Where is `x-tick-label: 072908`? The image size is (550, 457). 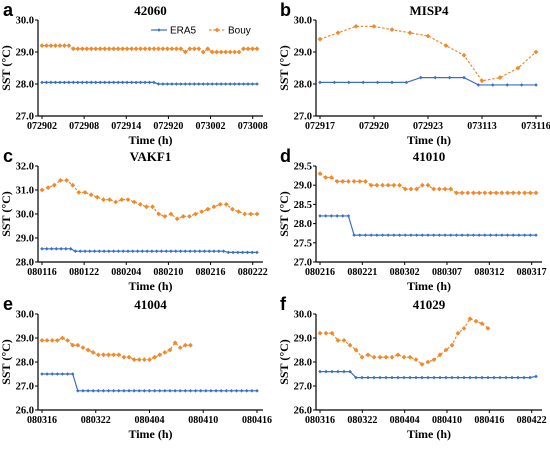 x-tick-label: 072908 is located at coordinates (84, 126).